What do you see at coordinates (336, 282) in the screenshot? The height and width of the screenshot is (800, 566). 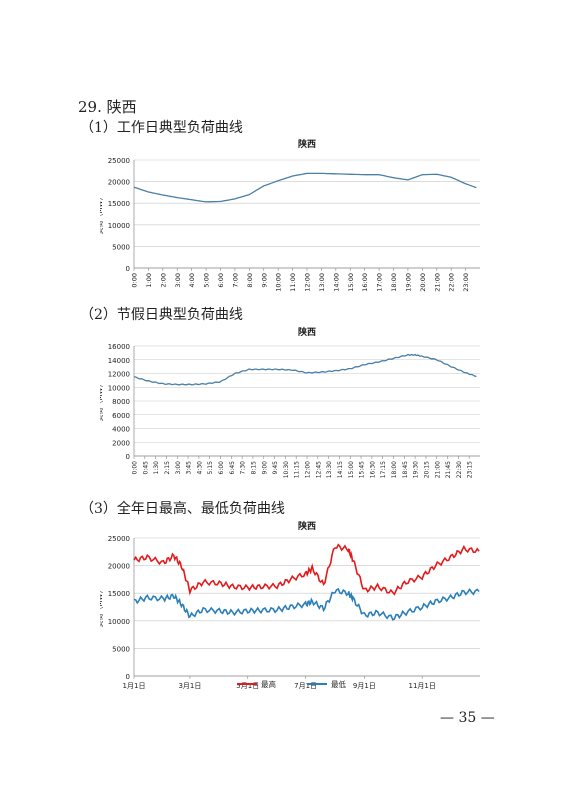 I see `x-tick-label: 14:00` at bounding box center [336, 282].